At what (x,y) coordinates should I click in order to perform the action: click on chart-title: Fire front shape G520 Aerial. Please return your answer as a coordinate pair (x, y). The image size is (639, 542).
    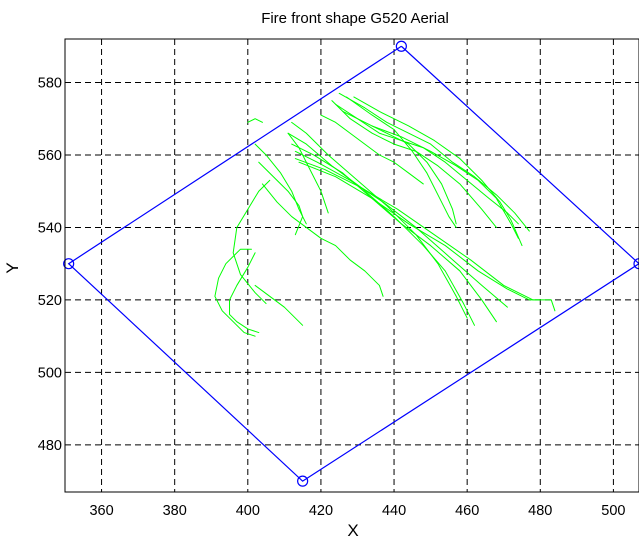
    Looking at the image, I should click on (355, 18).